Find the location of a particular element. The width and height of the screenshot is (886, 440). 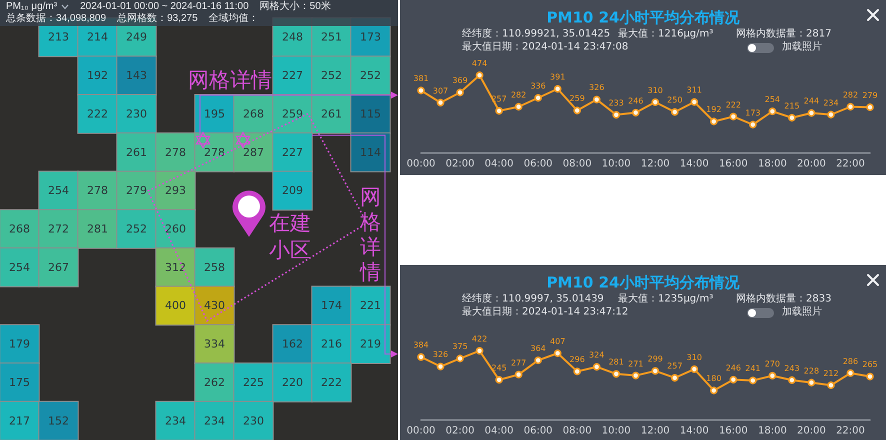

text: 最大值日期：2024-01-14 23:47:12 is located at coordinates (545, 312).